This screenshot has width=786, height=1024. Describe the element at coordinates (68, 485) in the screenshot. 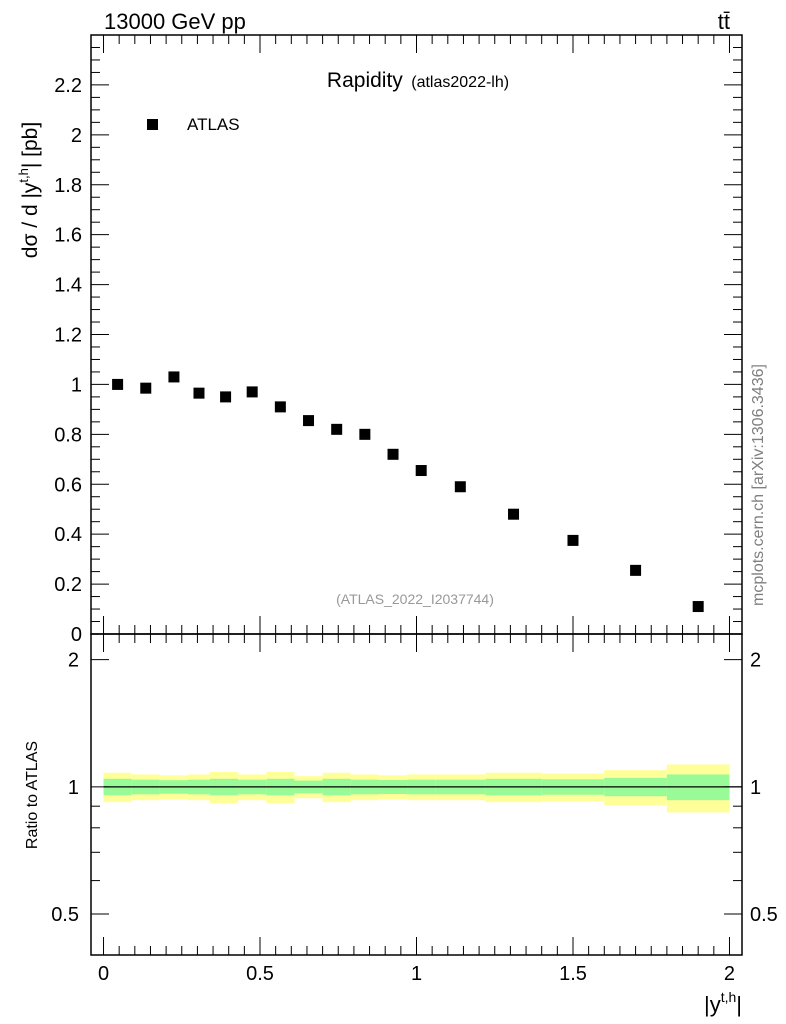

I see `main-y-tick-label: 0.6` at that location.